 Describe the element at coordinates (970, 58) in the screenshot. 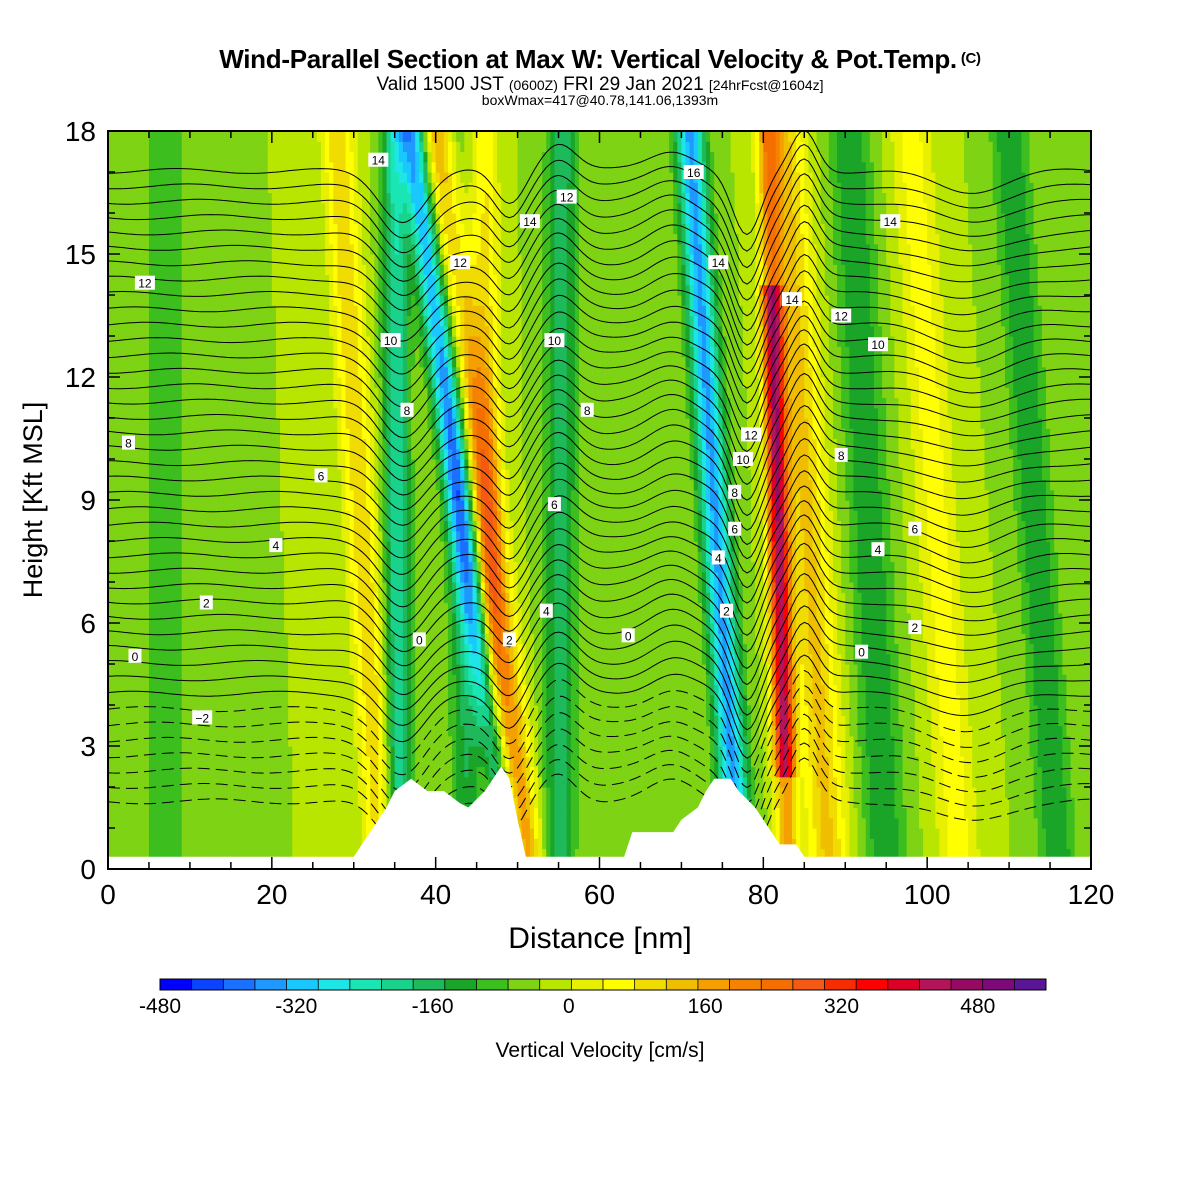

I see `copyright-mark: (C)` at that location.